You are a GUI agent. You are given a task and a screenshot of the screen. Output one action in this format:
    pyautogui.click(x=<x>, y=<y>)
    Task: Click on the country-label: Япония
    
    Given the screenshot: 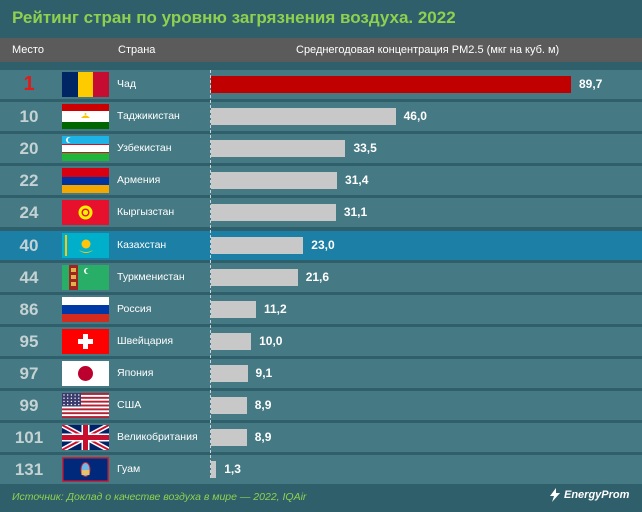 What is the action you would take?
    pyautogui.click(x=135, y=372)
    